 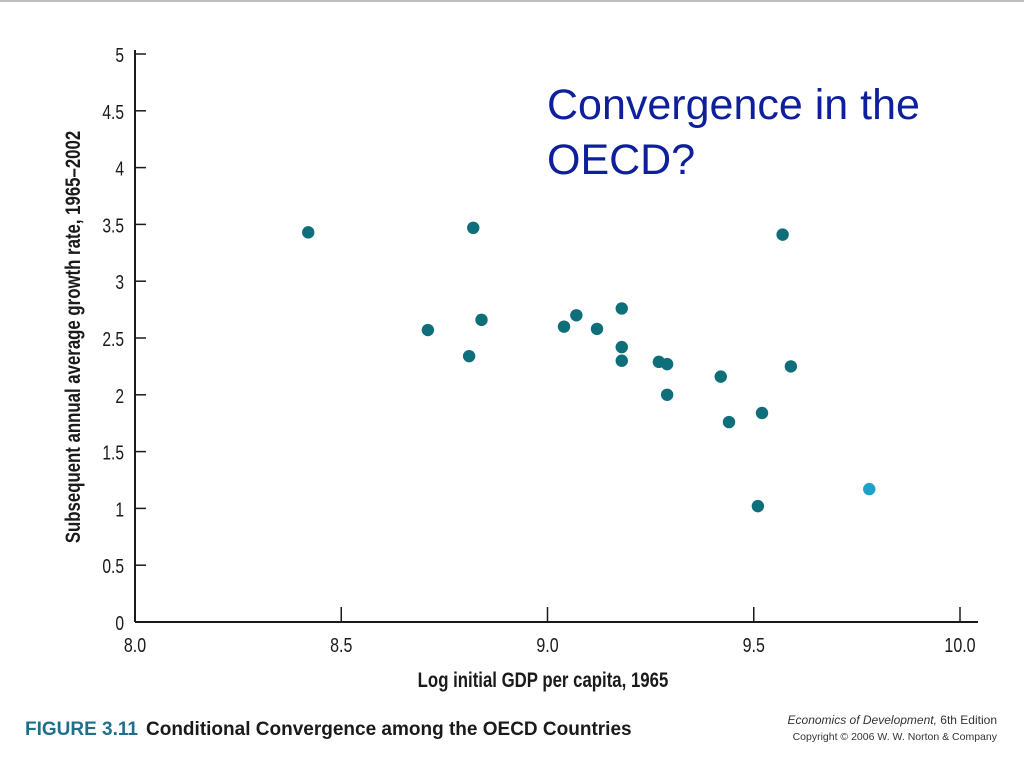 What do you see at coordinates (135, 645) in the screenshot?
I see `x-tick-label: 8.0` at bounding box center [135, 645].